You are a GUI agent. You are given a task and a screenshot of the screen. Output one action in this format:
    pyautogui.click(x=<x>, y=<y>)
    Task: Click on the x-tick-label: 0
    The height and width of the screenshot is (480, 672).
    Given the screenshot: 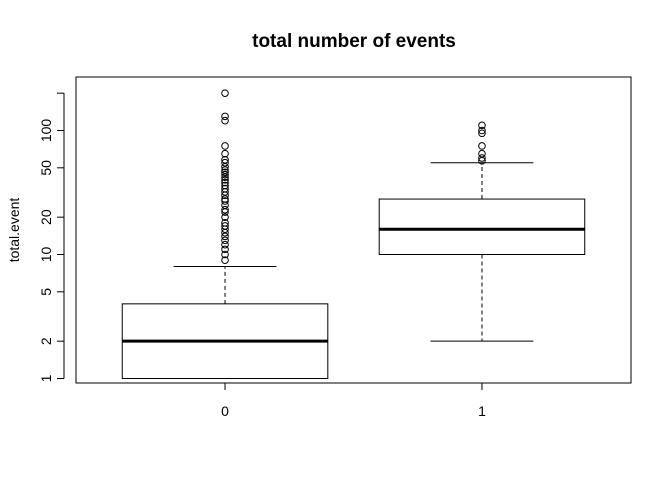 What is the action you would take?
    pyautogui.click(x=225, y=411)
    